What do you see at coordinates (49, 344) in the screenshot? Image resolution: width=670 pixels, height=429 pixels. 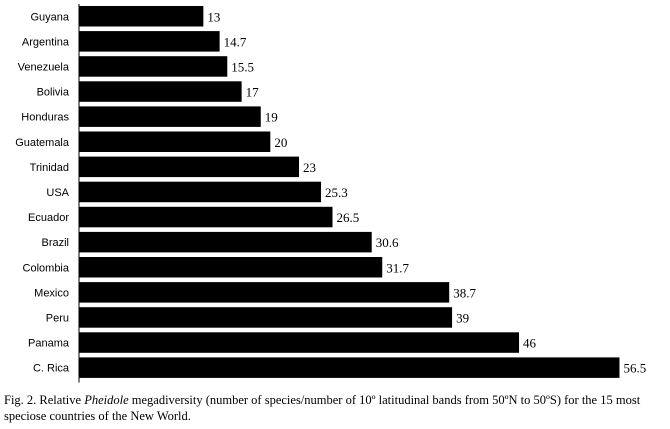 I see `category-label: Panama` at bounding box center [49, 344].